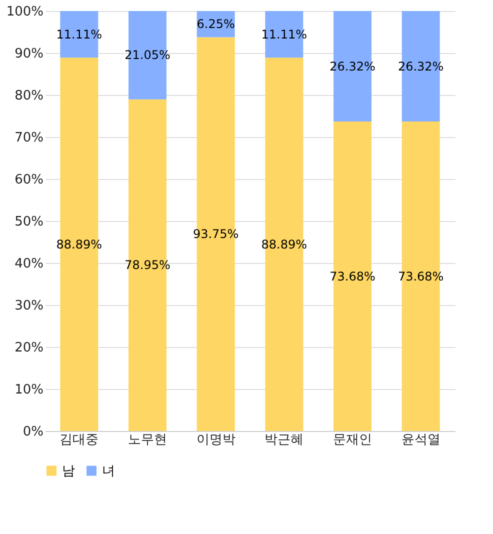  I want to click on y-tick-label: 40%, so click(29, 264).